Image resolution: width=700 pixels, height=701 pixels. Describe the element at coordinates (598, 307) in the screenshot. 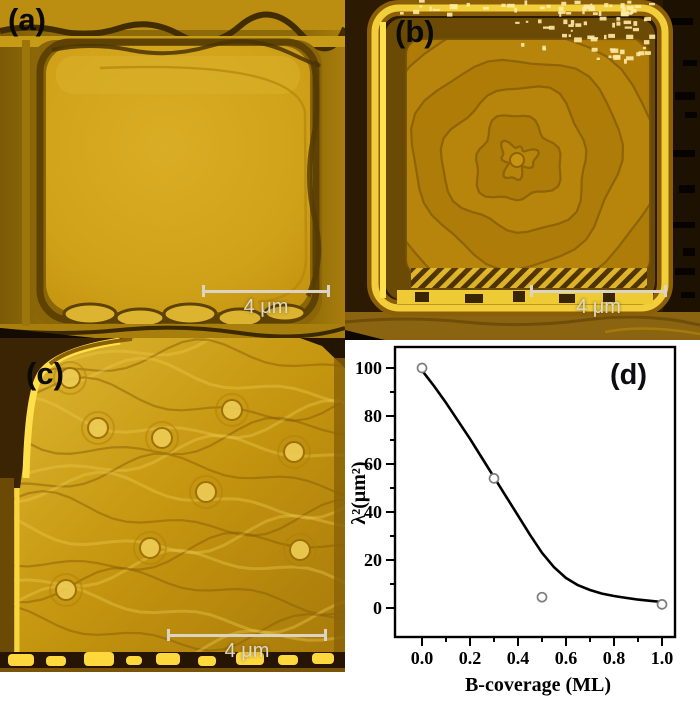

I see `scale-bar-text-b: 4 μm` at that location.